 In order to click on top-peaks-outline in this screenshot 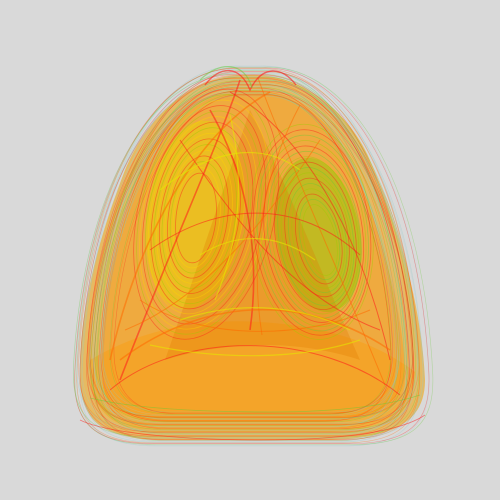, I will do `click(250, 80)`.